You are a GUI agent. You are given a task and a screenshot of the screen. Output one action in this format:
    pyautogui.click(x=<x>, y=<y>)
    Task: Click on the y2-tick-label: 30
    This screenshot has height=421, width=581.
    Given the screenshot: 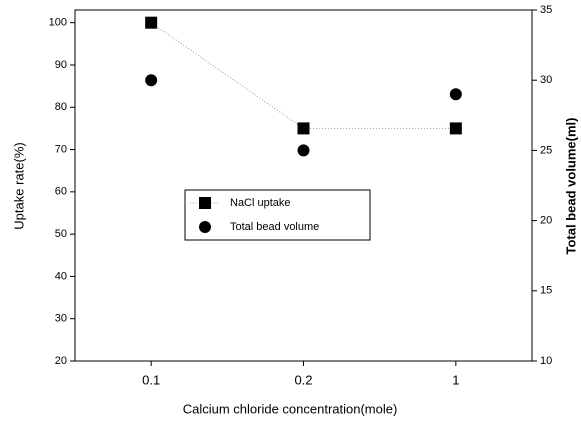 What is the action you would take?
    pyautogui.click(x=546, y=80)
    